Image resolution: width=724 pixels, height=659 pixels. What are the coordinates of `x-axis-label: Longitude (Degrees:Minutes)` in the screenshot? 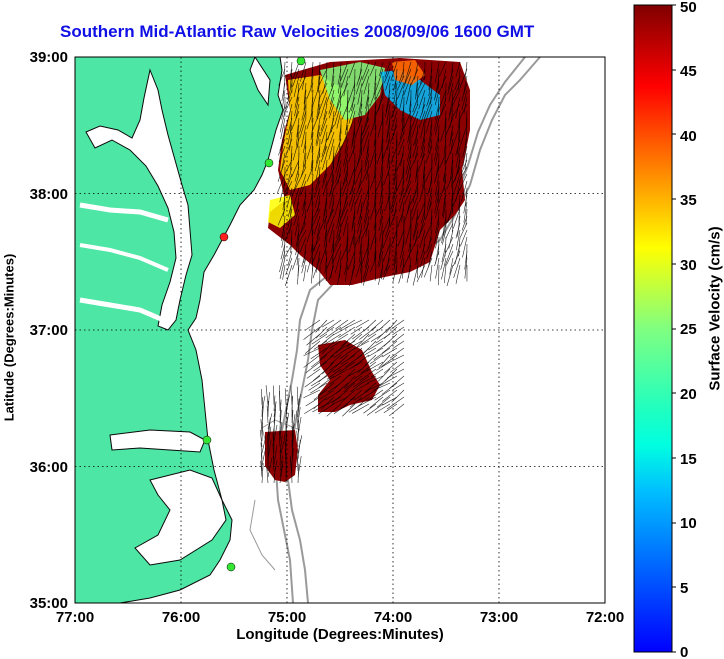 It's located at (340, 634).